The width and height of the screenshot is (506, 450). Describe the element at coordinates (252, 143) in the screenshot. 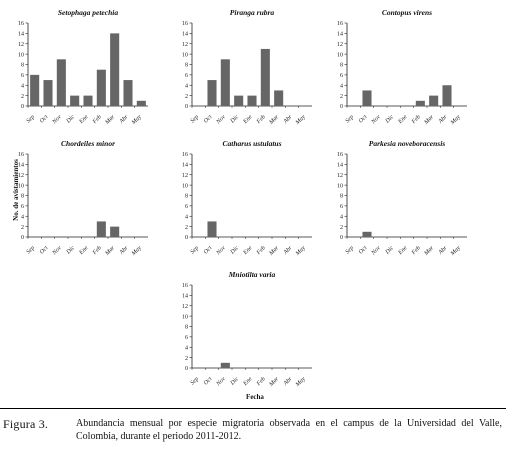

I see `panel-title: Catharus ustulatus` at that location.